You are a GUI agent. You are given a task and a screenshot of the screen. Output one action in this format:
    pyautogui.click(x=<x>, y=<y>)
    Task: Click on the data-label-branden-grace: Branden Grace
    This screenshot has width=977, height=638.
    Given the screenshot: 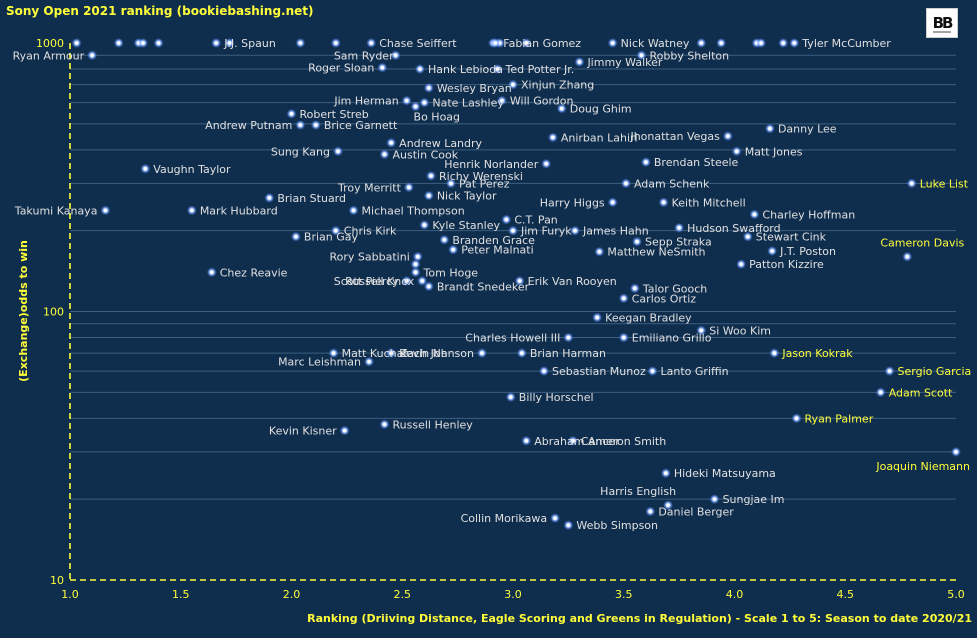 What is the action you would take?
    pyautogui.click(x=493, y=240)
    